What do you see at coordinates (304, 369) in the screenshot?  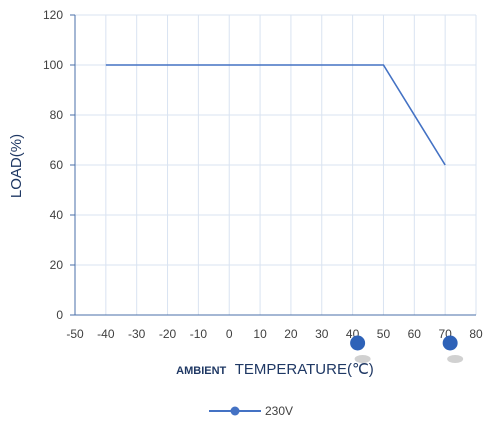 I see `x-axis-title-main: TEMPERATURE(℃)` at bounding box center [304, 369].